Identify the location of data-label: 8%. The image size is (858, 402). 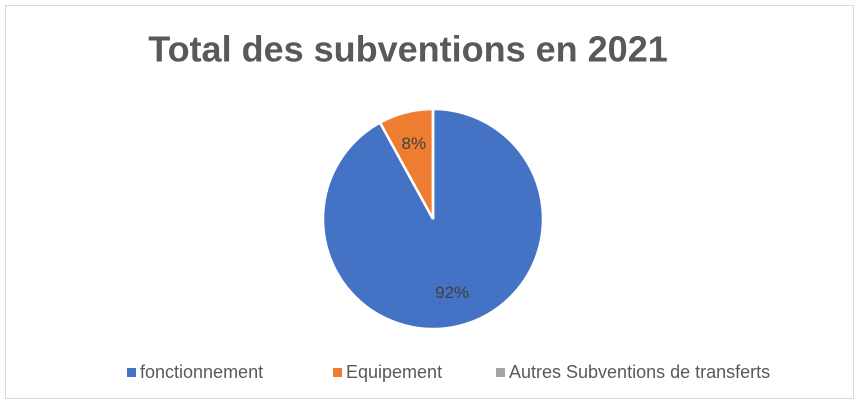
(414, 143).